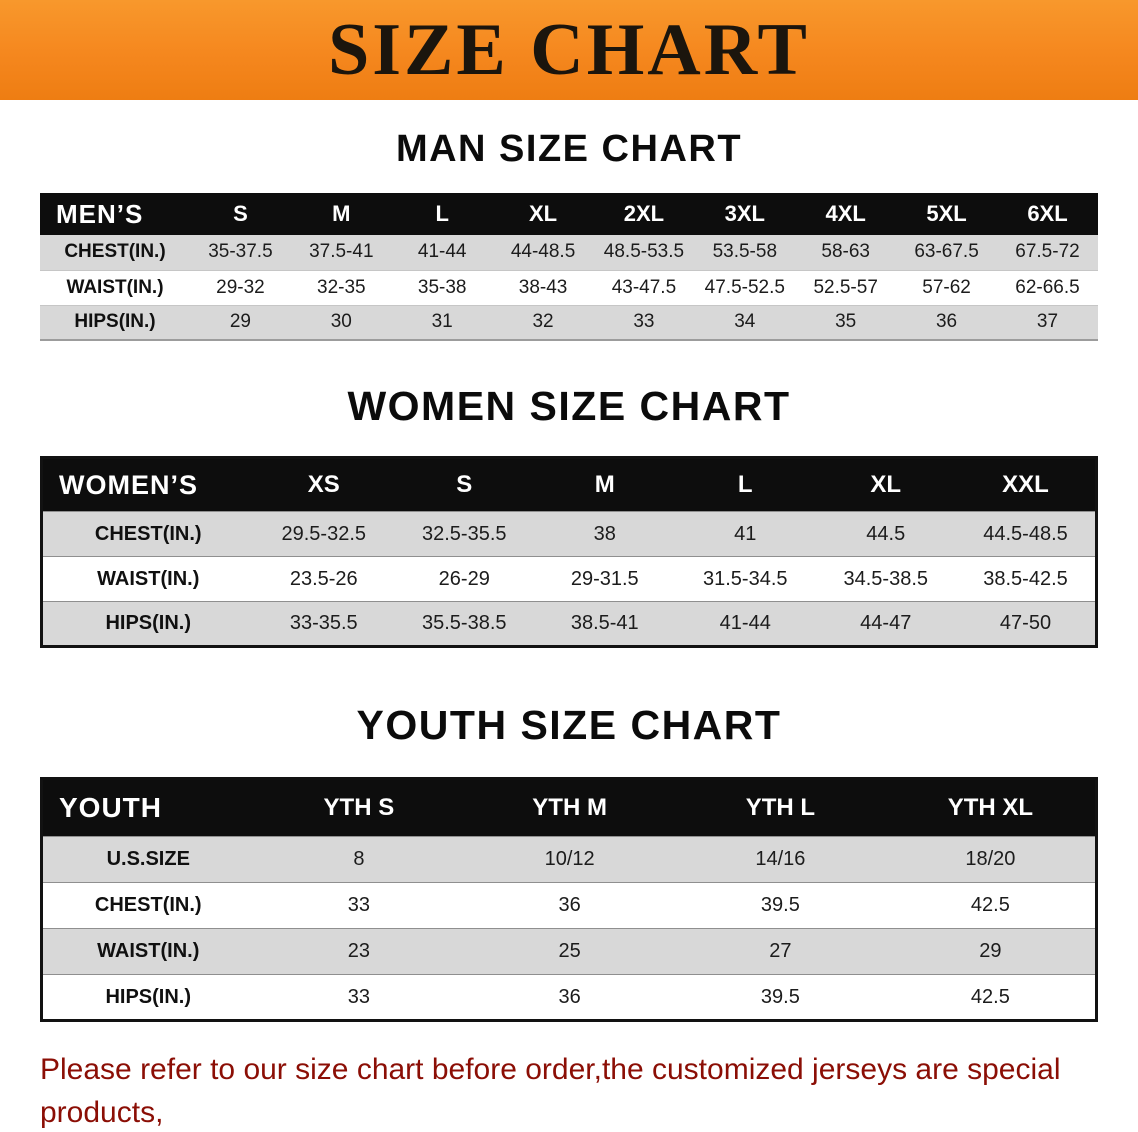 This screenshot has width=1138, height=1132. What do you see at coordinates (604, 533) in the screenshot?
I see `table-cell: 38` at bounding box center [604, 533].